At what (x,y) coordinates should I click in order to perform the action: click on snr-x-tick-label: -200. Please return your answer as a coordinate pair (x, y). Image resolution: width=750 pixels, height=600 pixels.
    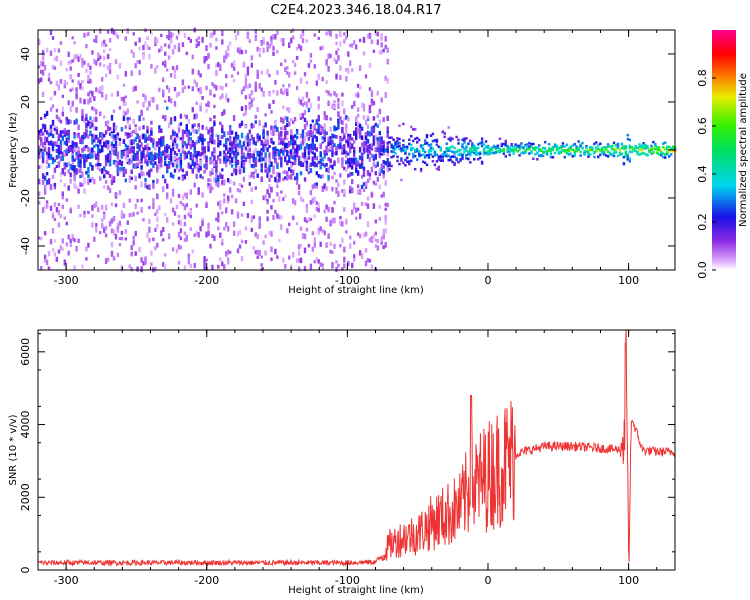
    Looking at the image, I should click on (206, 580).